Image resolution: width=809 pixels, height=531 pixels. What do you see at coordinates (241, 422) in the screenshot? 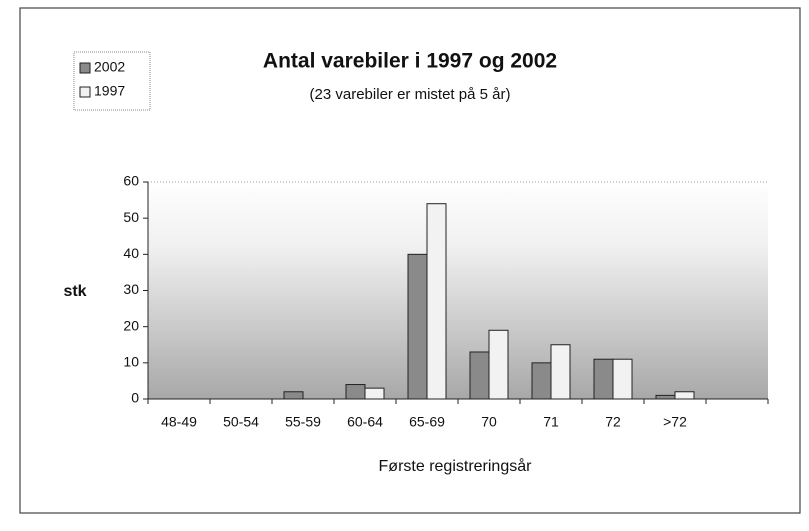
I see `x-tick-label: 50-54` at bounding box center [241, 422].